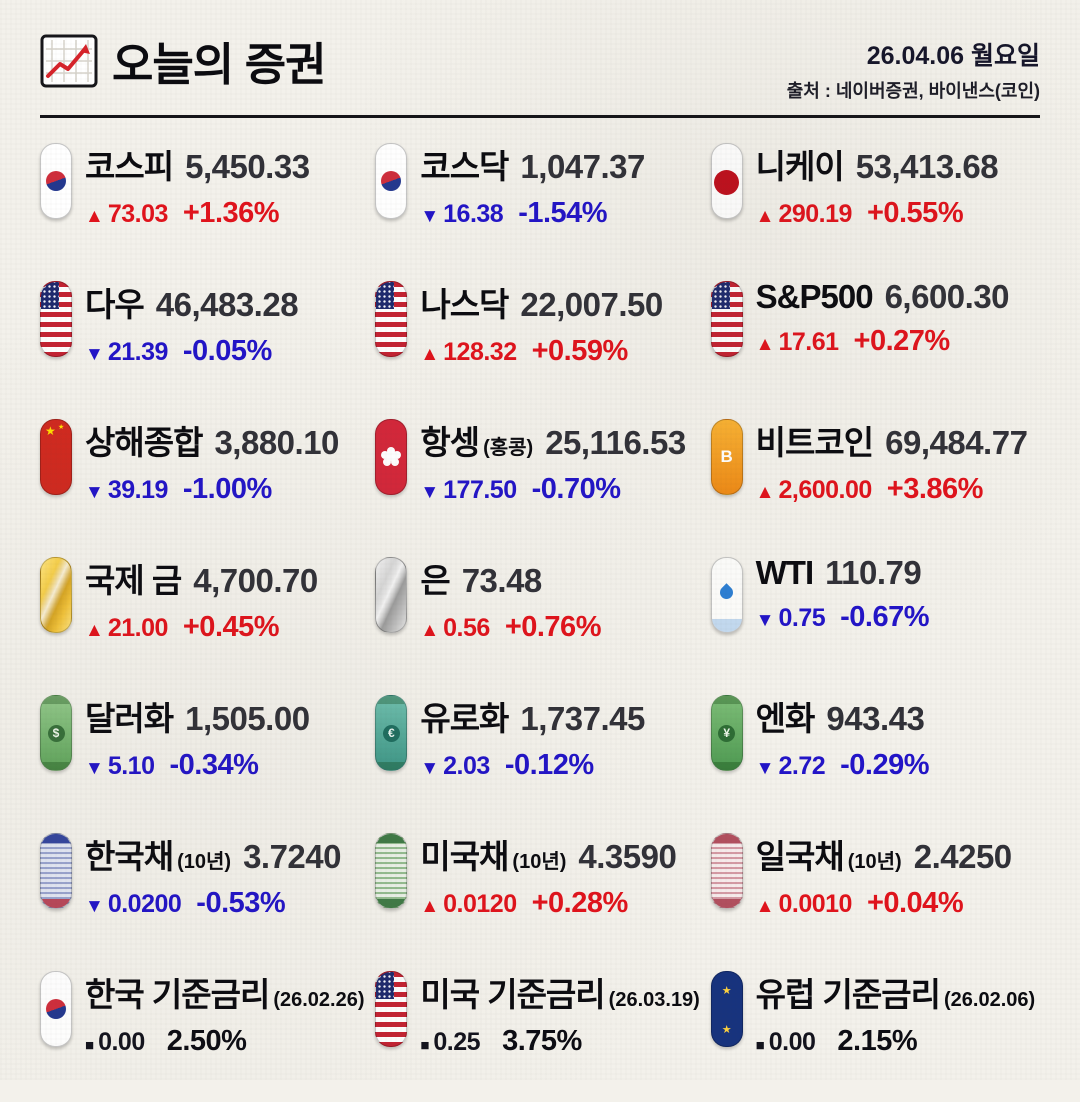 This screenshot has width=1080, height=1102. I want to click on market-name: 엔화, so click(785, 718).